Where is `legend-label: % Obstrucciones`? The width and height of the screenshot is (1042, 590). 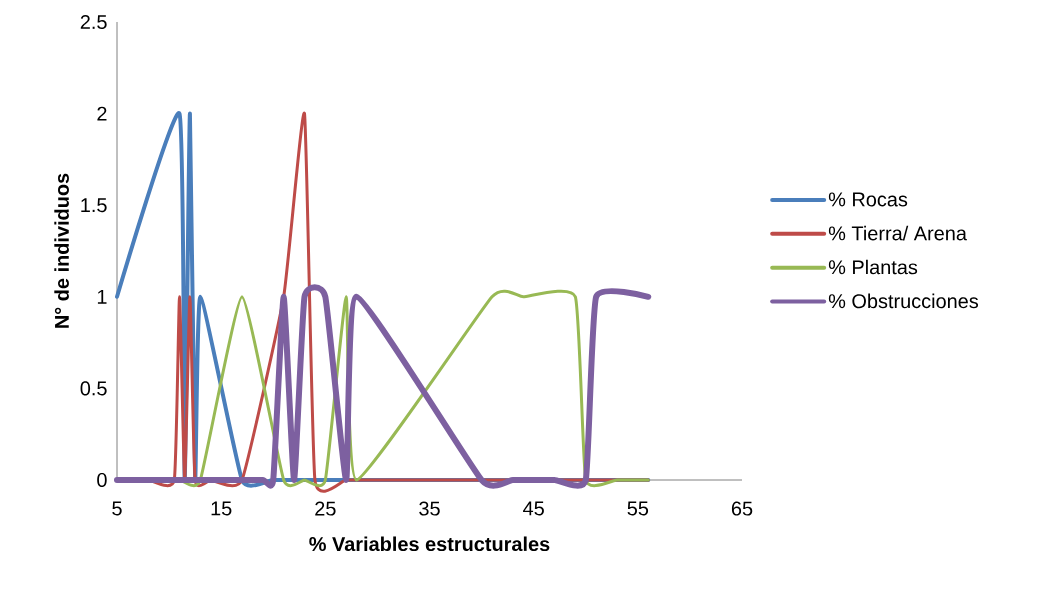
legend-label: % Obstrucciones is located at coordinates (903, 301).